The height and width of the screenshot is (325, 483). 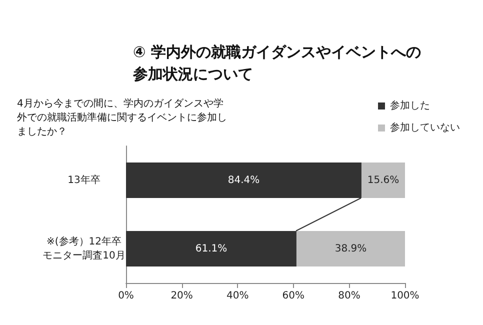 I want to click on x-tick-label: 20%, so click(x=181, y=296).